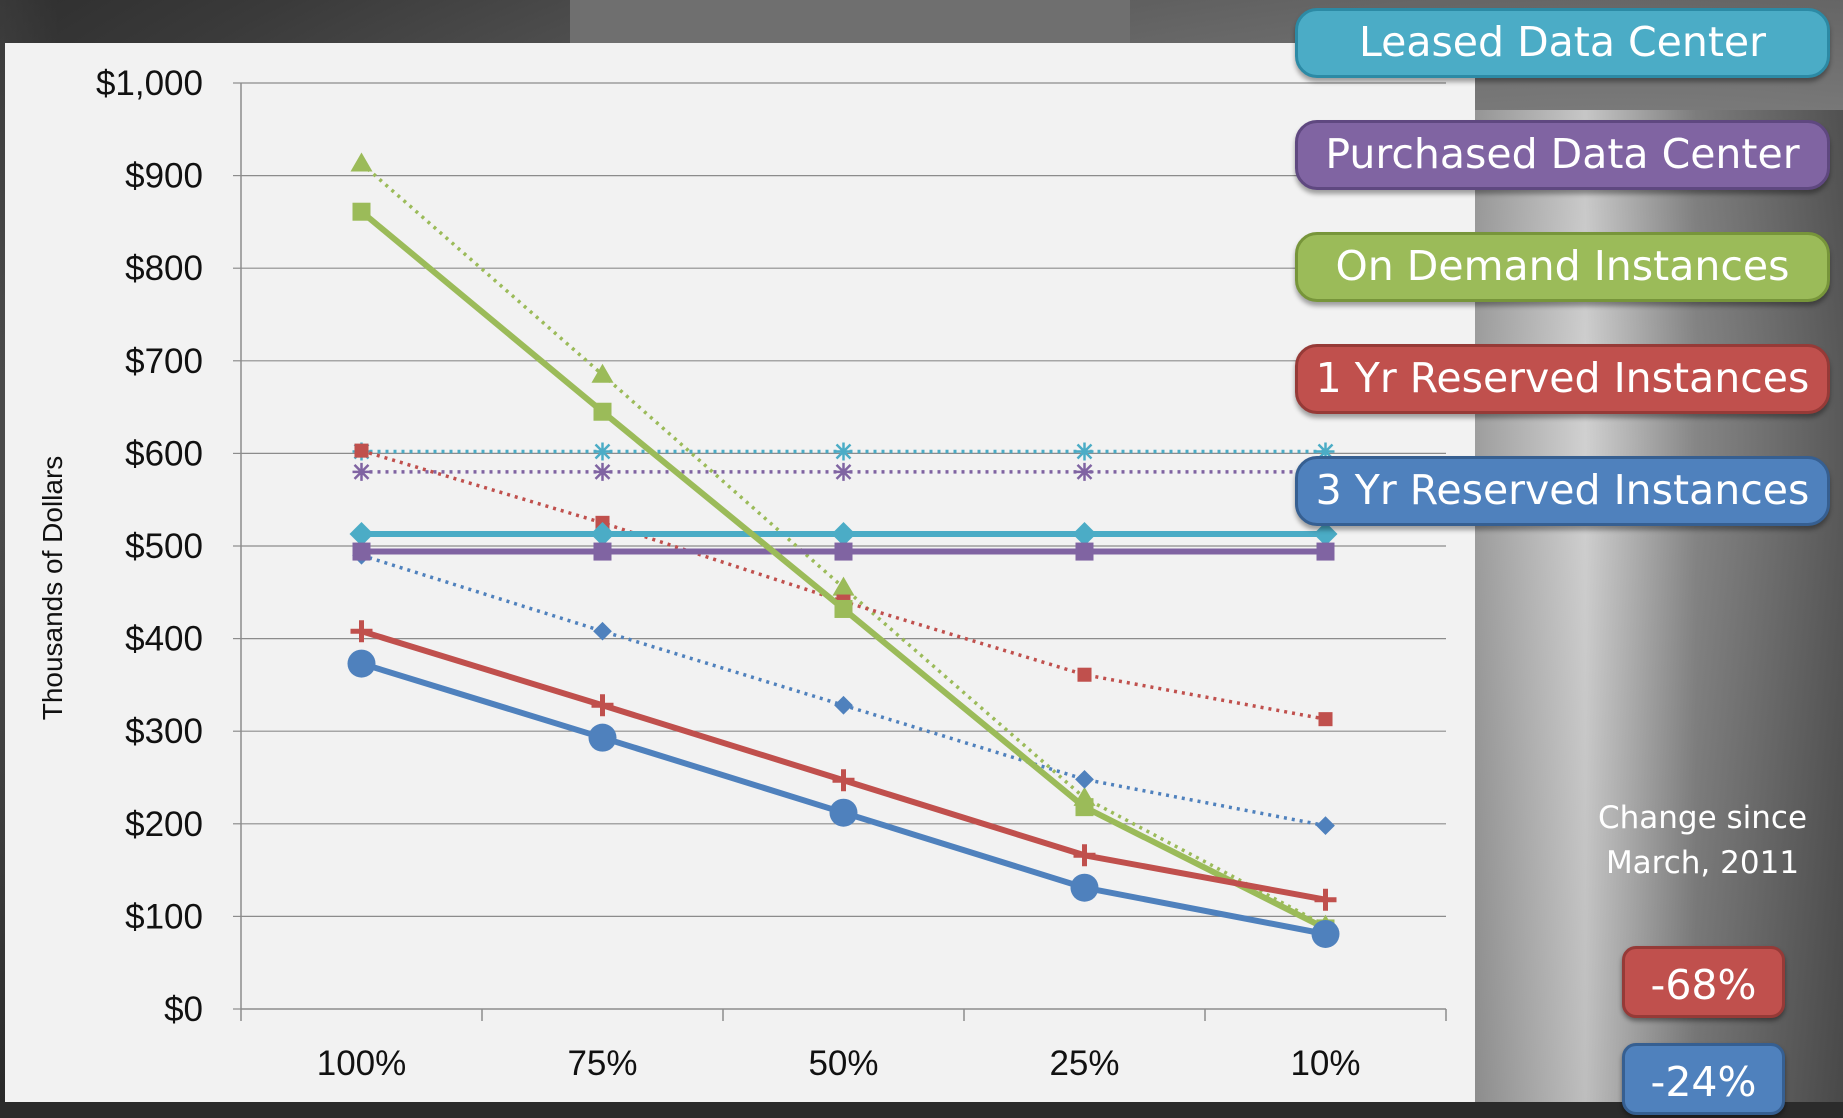 Image resolution: width=1843 pixels, height=1118 pixels. I want to click on legend-label: Leased Data Center, so click(1562, 42).